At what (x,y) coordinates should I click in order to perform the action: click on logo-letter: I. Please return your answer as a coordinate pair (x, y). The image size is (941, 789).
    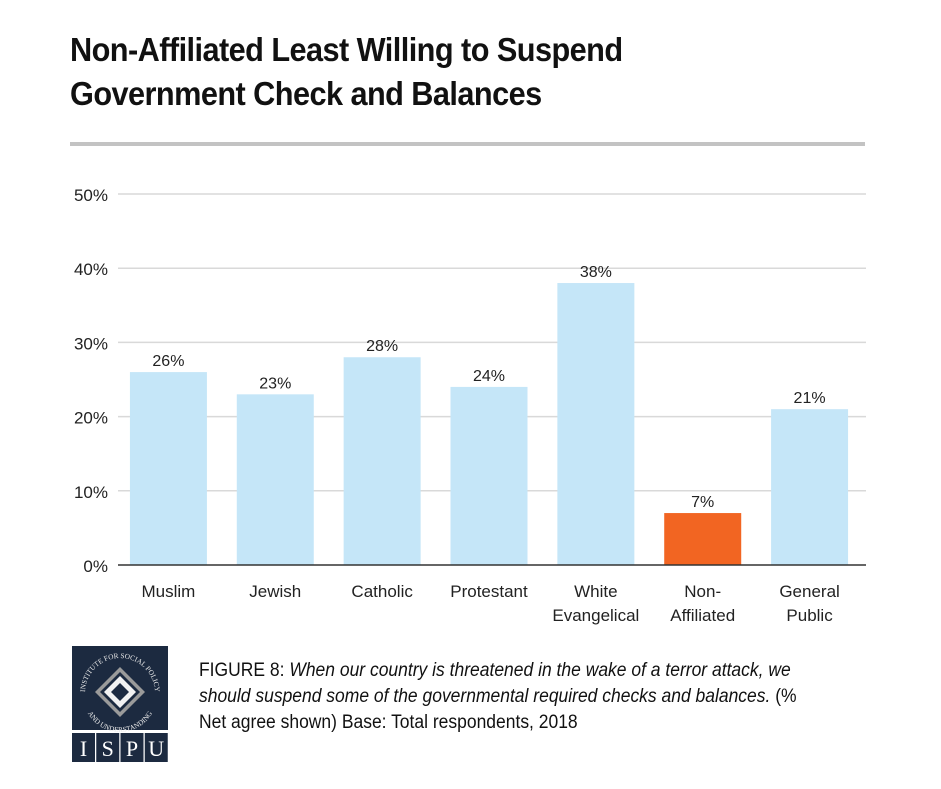
    Looking at the image, I should click on (83, 748).